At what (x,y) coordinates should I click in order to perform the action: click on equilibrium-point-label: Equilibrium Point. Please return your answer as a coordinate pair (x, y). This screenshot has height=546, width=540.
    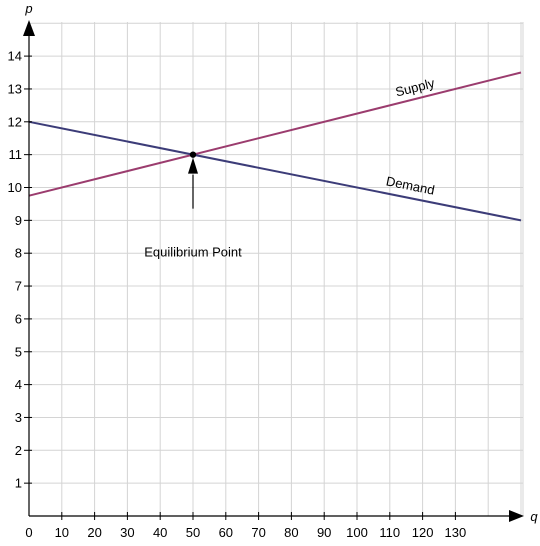
    Looking at the image, I should click on (193, 252).